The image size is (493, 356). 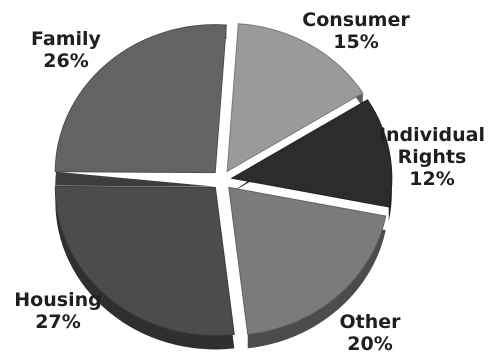 What do you see at coordinates (295, 98) in the screenshot?
I see `pie-slice-consumer` at bounding box center [295, 98].